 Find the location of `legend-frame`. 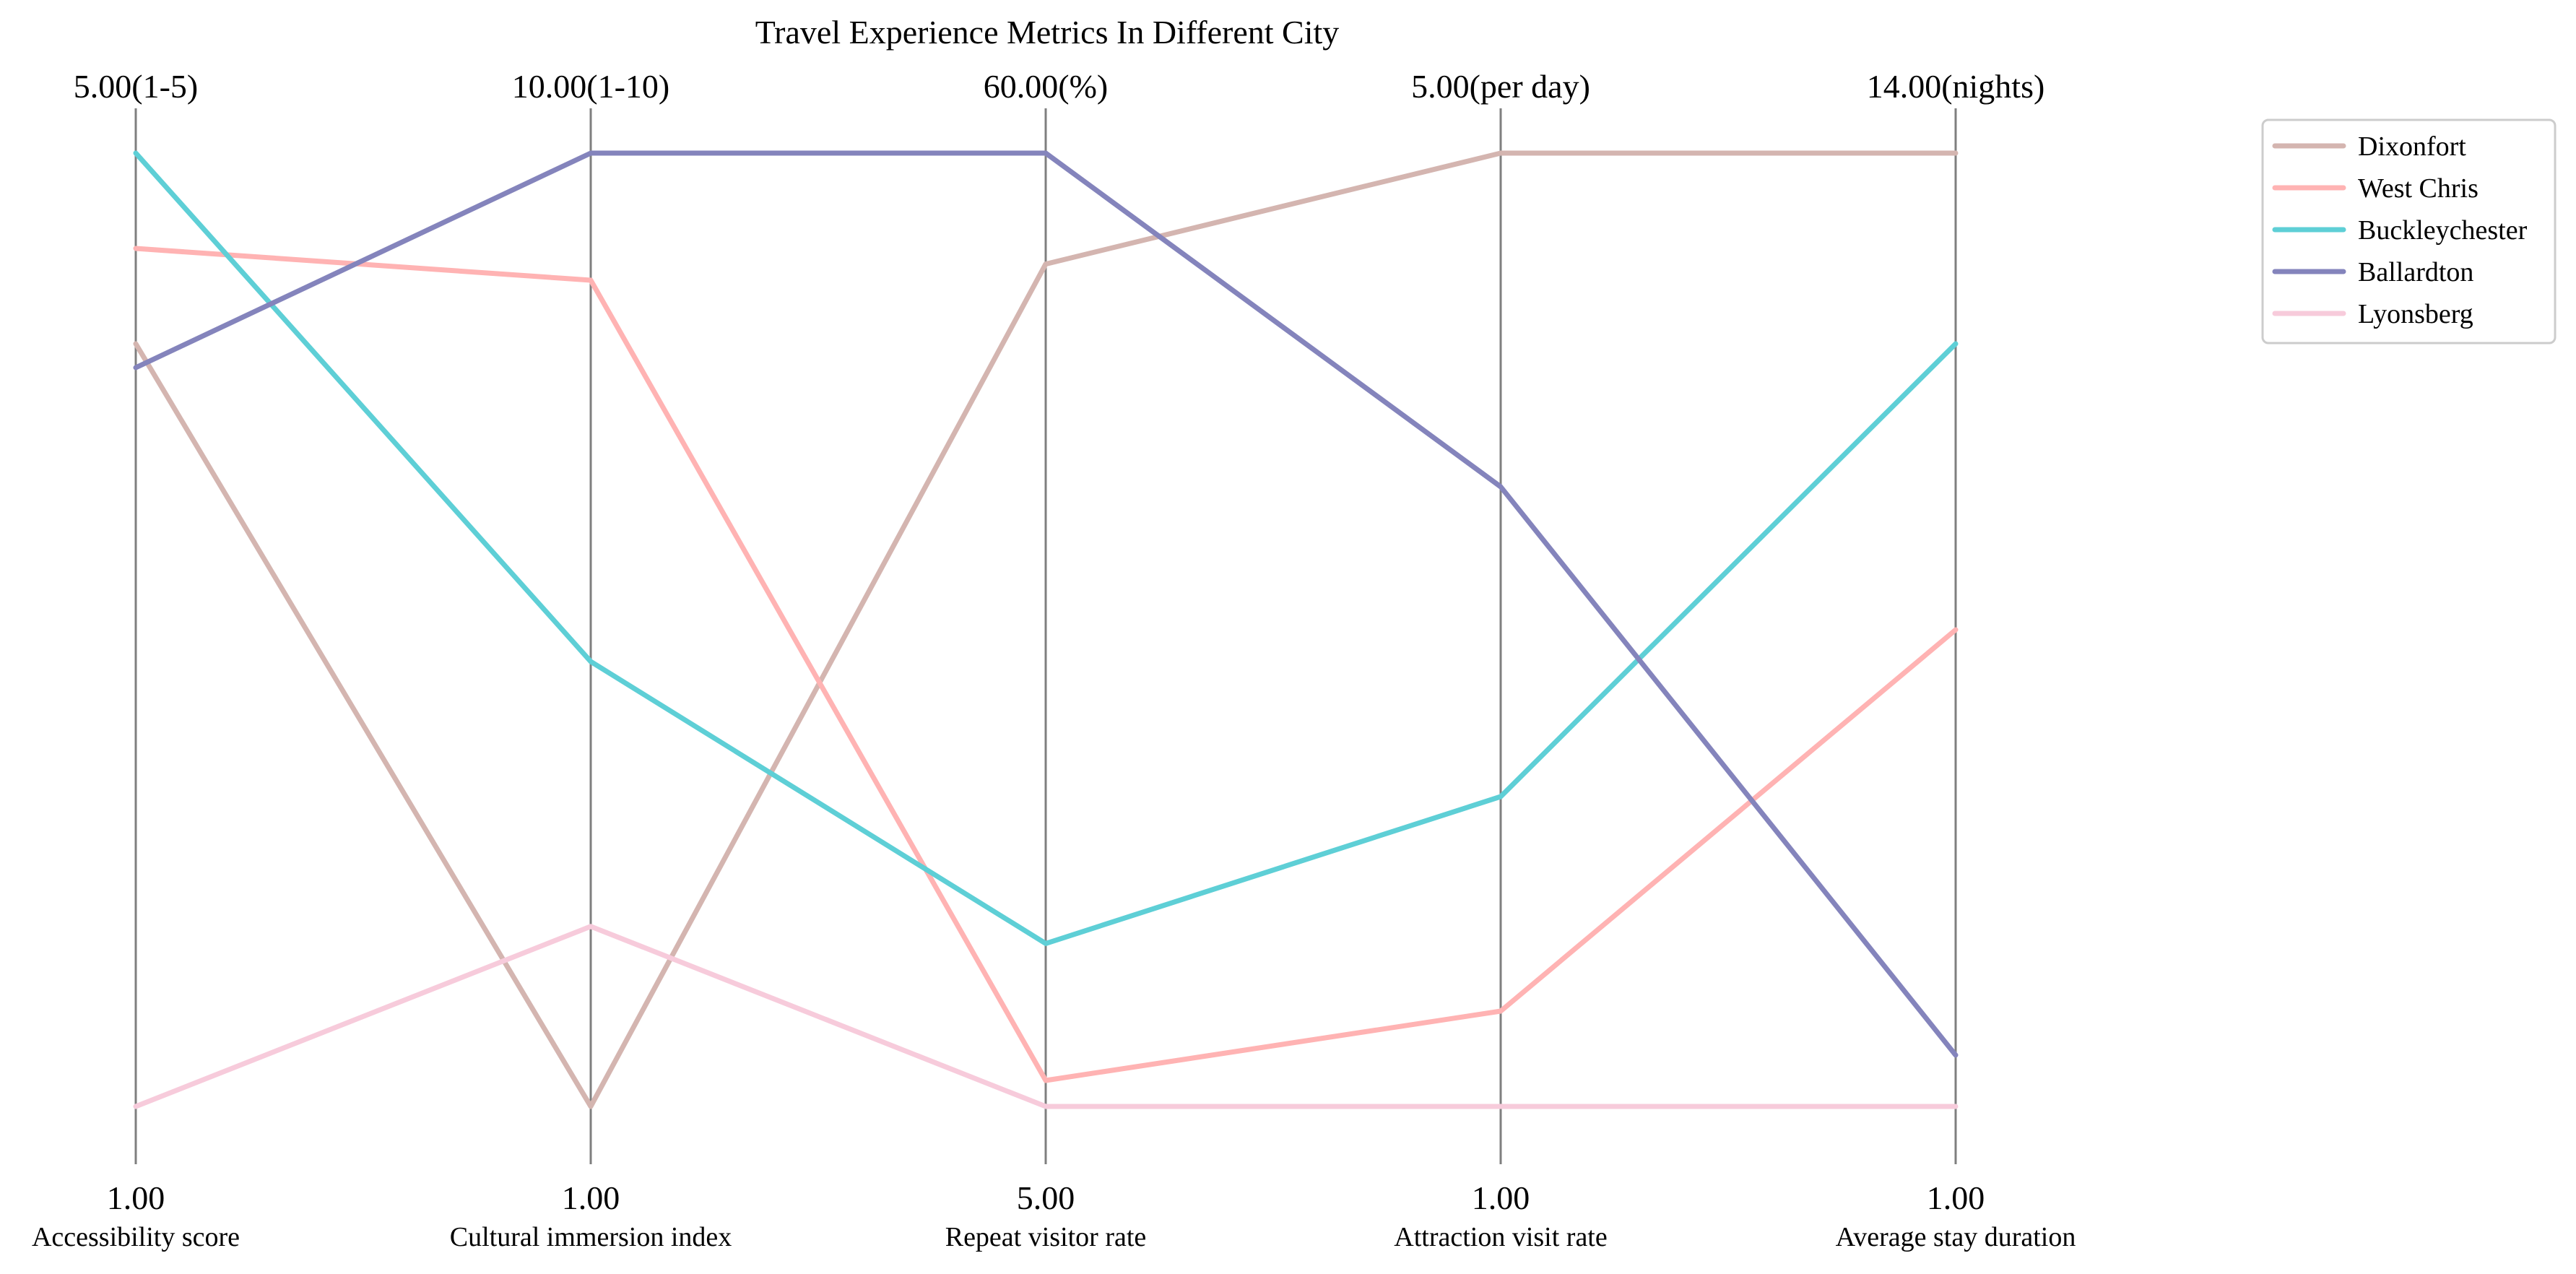

legend-frame is located at coordinates (2409, 231).